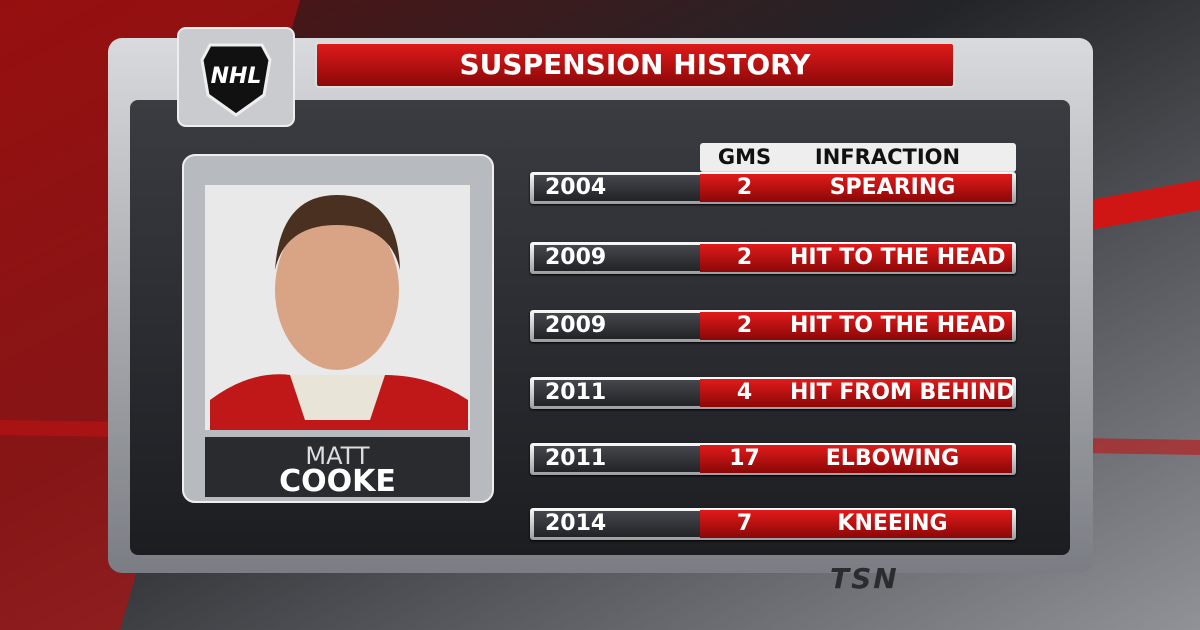  Describe the element at coordinates (887, 157) in the screenshot. I see `column-header: INFRACTION` at that location.